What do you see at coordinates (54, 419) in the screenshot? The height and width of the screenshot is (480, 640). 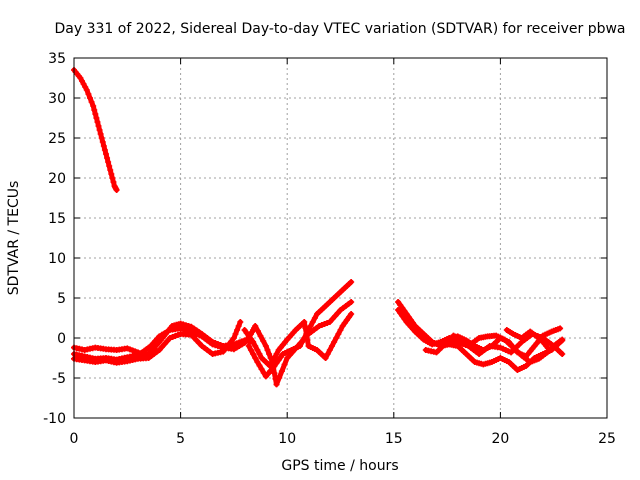 I see `y-tick-label: -10` at bounding box center [54, 419].